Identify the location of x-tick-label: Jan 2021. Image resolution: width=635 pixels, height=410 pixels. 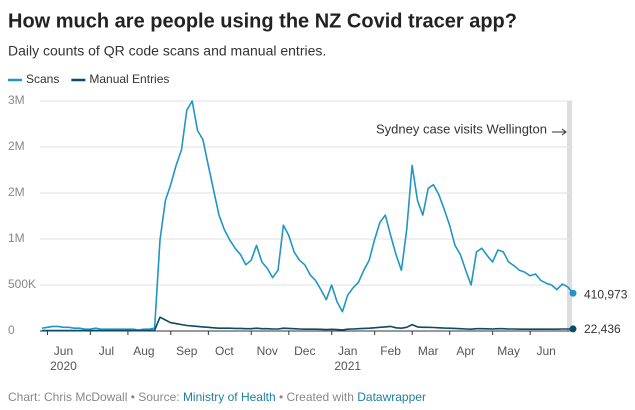
(347, 358).